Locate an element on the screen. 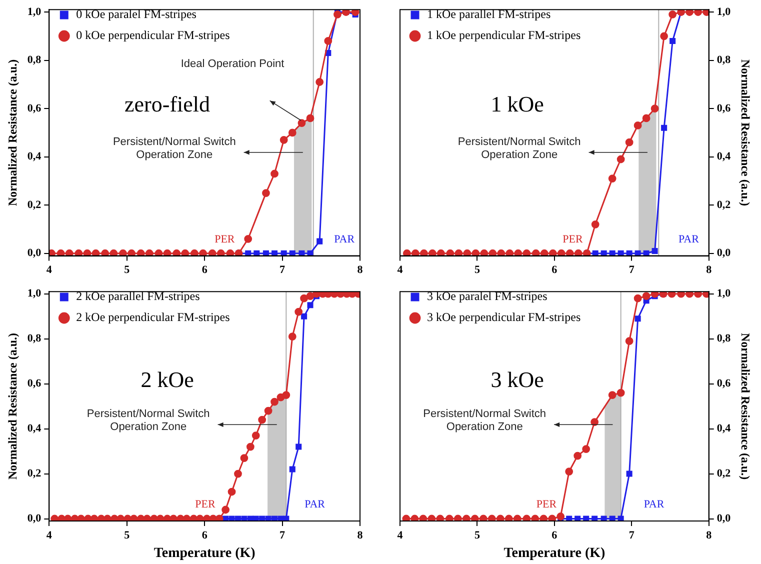 This screenshot has height=564, width=761. legend-label: 3 kOe paralel FM-stripes is located at coordinates (487, 296).